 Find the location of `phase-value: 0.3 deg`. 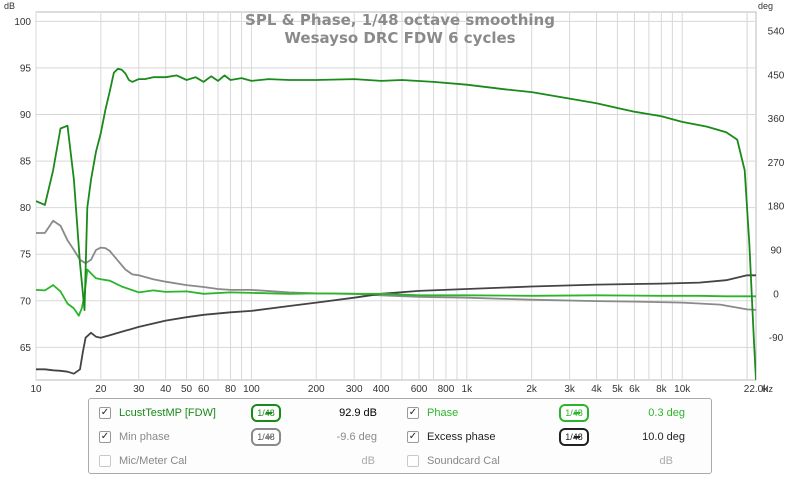

phase-value: 0.3 deg is located at coordinates (666, 413).